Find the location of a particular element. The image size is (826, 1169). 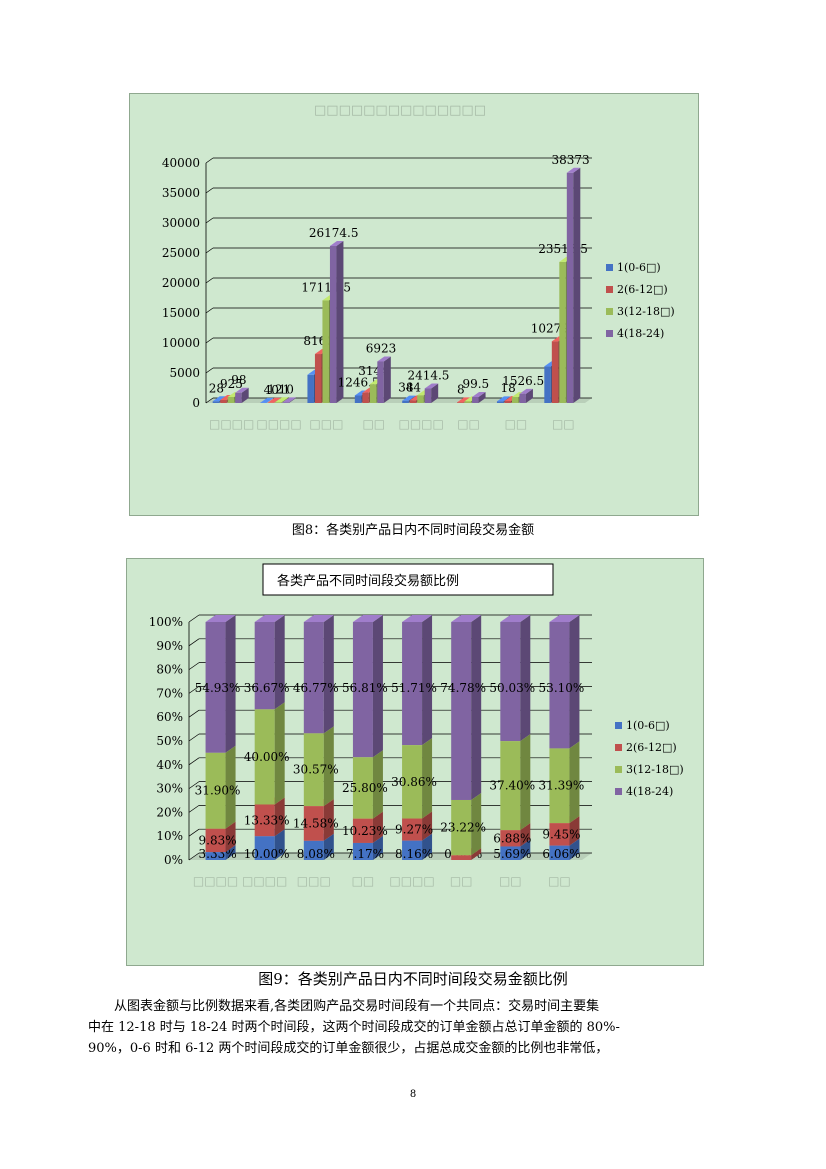

chart1-data-label: 2414.5 is located at coordinates (428, 376).